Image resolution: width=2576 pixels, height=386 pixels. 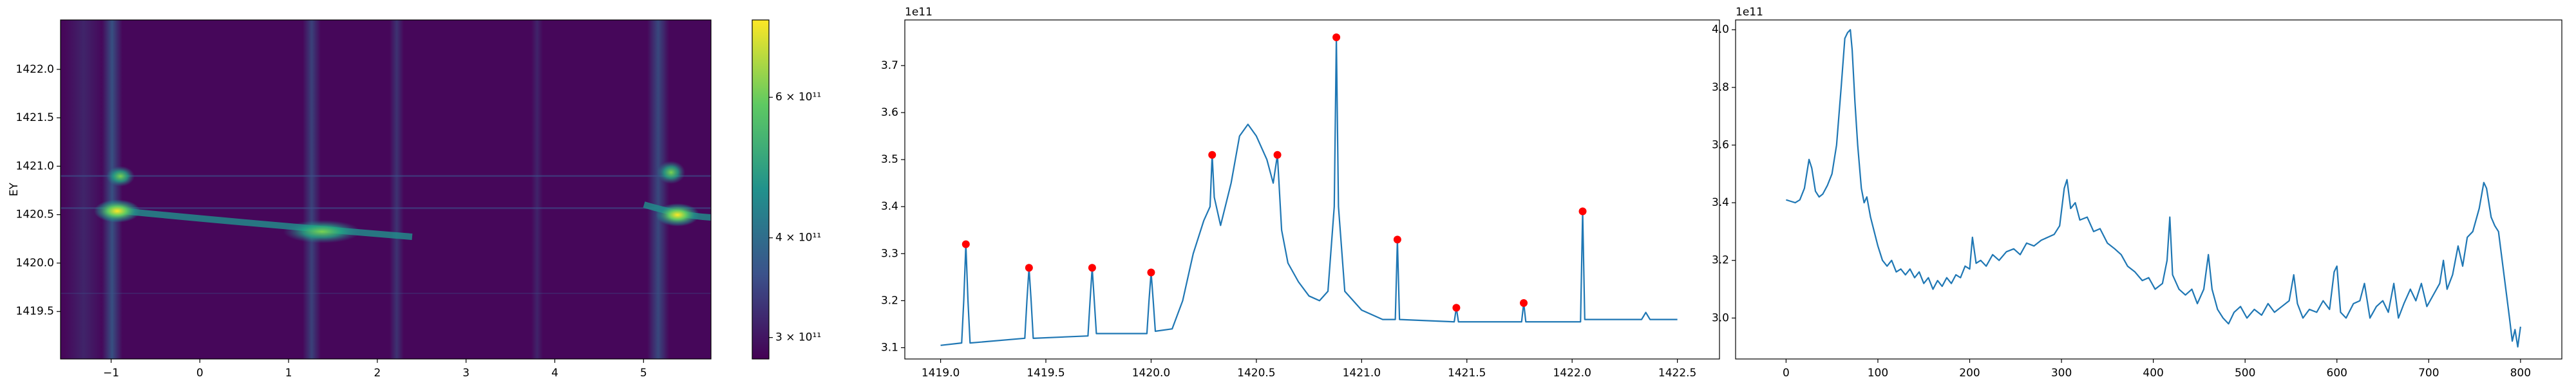 I want to click on y-tick-label: 3.8, so click(x=1721, y=87).